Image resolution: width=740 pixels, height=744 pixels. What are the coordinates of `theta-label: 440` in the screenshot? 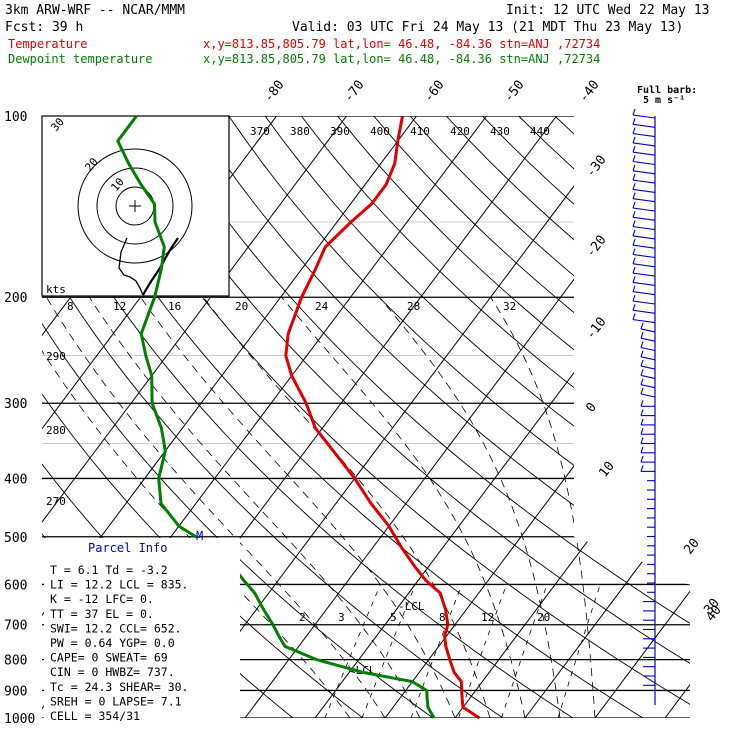 It's located at (540, 131).